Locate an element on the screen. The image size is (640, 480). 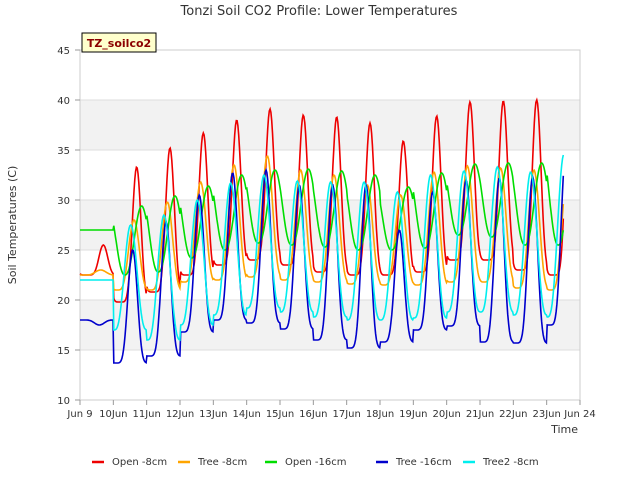
x-tick-label: 12Jun is located at coordinates (180, 414).